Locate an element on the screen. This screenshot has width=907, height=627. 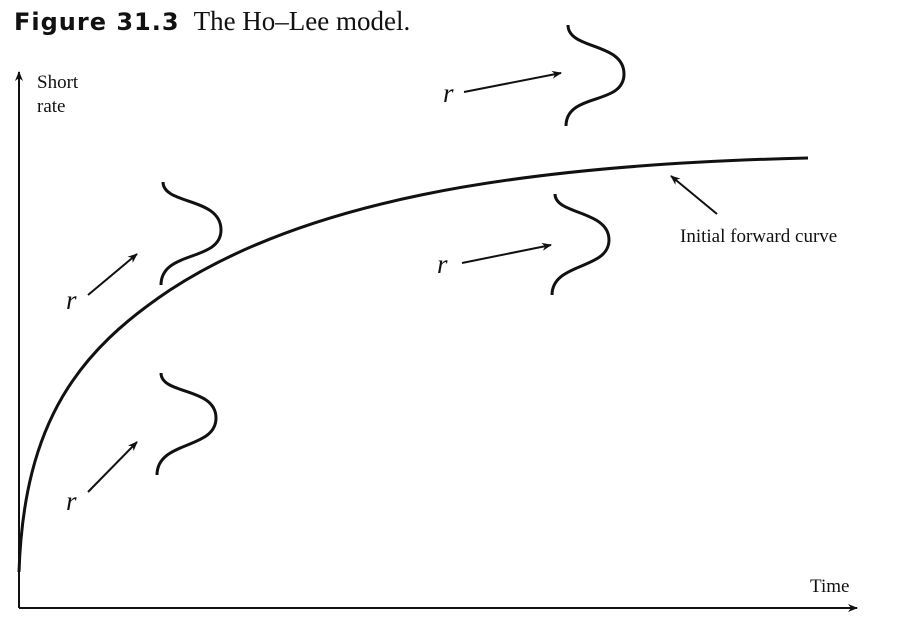
curve-label: Initial forward curve is located at coordinates (758, 236).